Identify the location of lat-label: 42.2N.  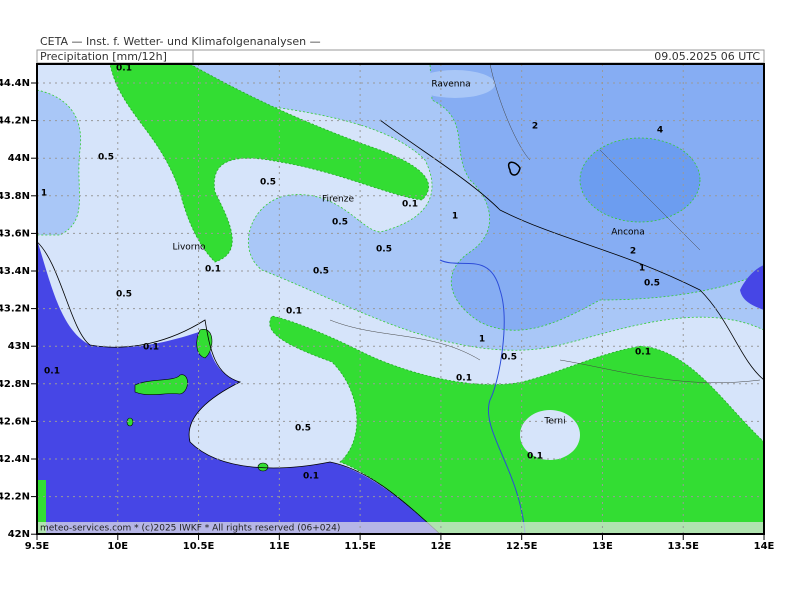
(15, 497).